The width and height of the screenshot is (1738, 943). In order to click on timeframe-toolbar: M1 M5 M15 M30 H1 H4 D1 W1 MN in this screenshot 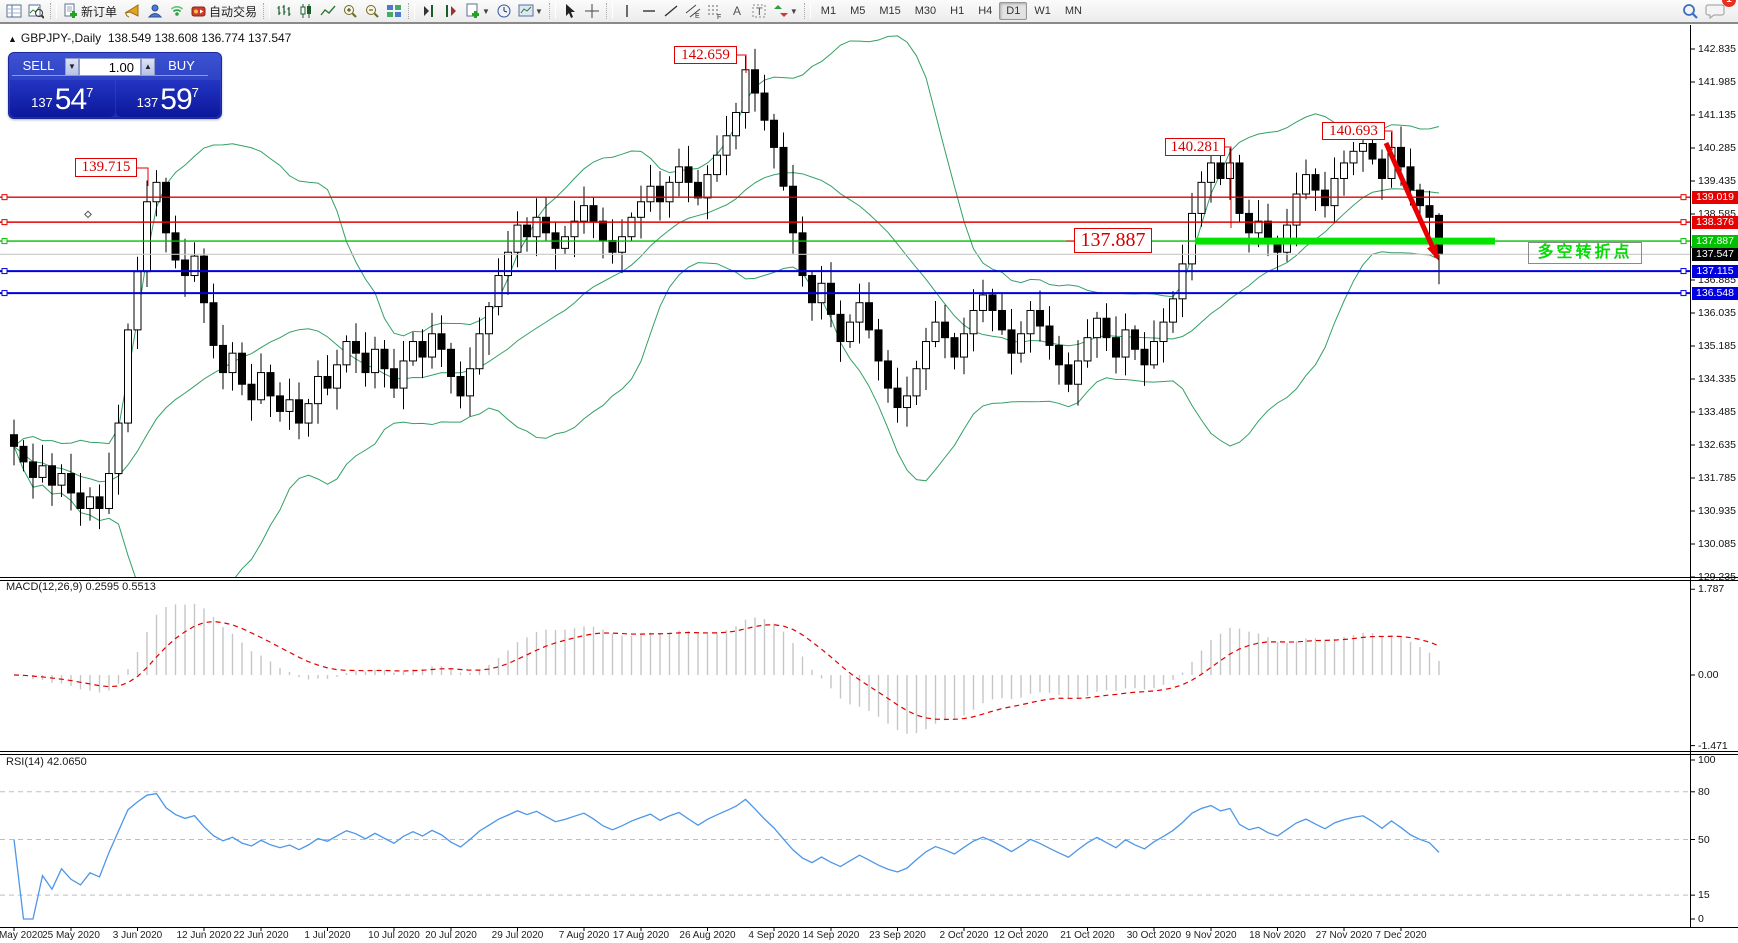, I will do `click(951, 11)`.